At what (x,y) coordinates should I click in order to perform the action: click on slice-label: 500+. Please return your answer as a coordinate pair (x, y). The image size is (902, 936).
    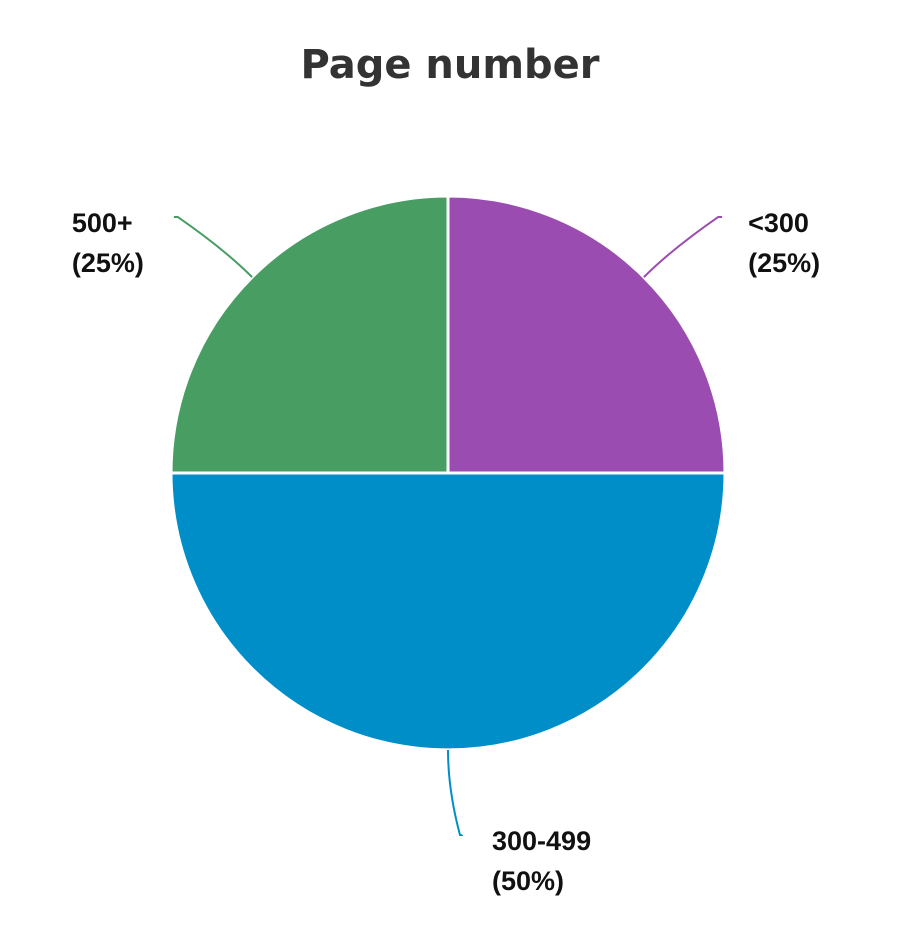
    Looking at the image, I should click on (102, 223).